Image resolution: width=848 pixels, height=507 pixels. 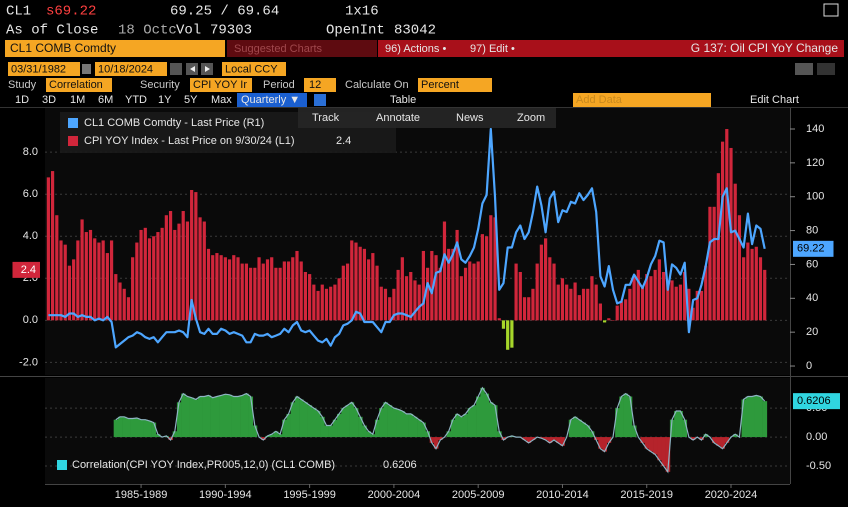 What do you see at coordinates (176, 69) in the screenshot?
I see `calendar-button` at bounding box center [176, 69].